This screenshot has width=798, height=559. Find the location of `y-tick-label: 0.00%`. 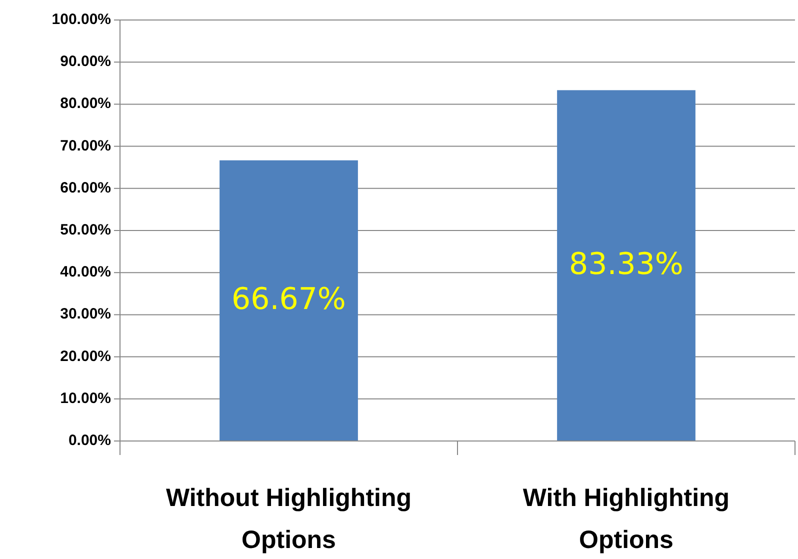

y-tick-label: 0.00% is located at coordinates (89, 440).